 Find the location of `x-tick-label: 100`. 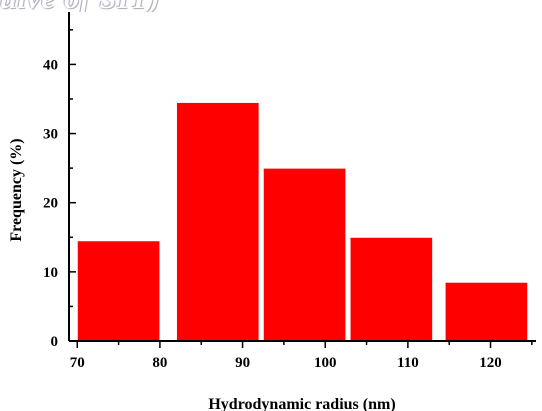

x-tick-label: 100 is located at coordinates (325, 363).